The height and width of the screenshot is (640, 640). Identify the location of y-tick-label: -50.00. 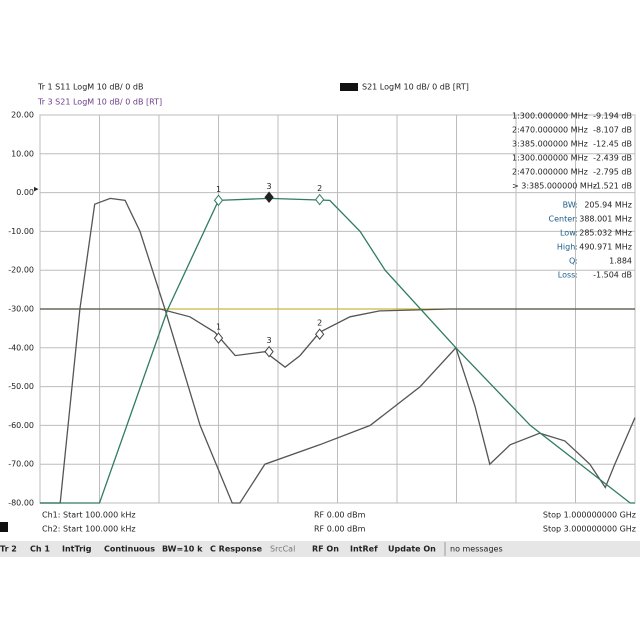
(21, 386).